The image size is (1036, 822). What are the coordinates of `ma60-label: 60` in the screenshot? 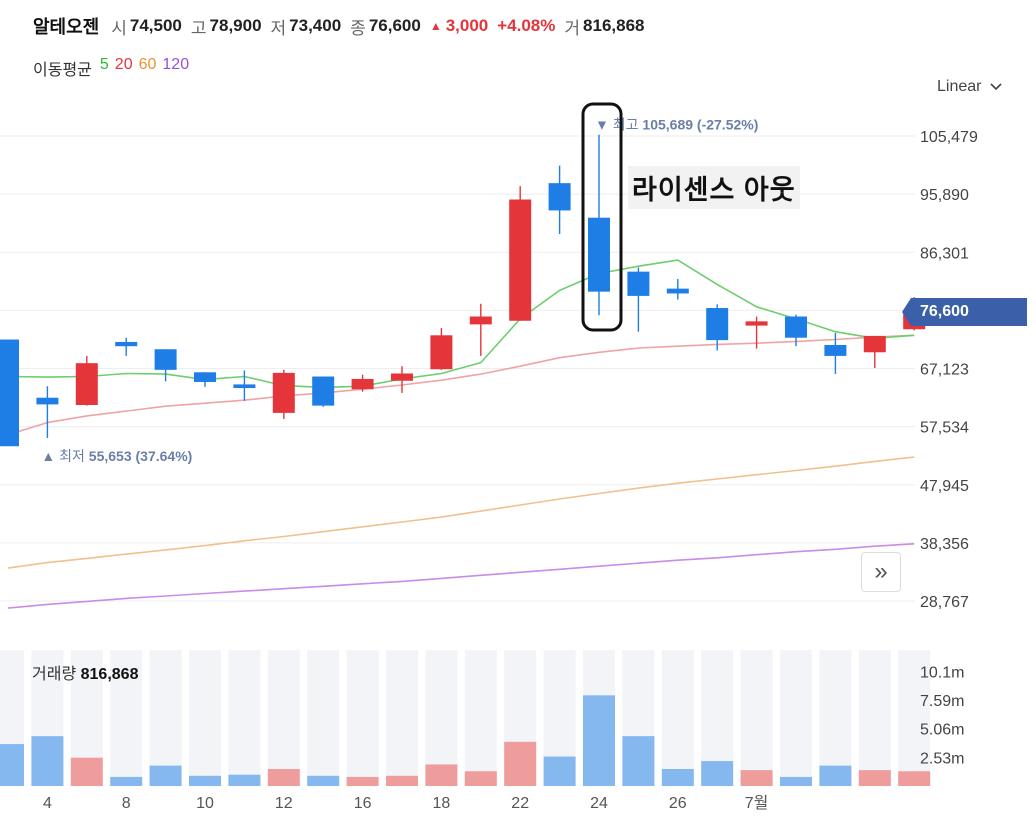 It's located at (147, 64).